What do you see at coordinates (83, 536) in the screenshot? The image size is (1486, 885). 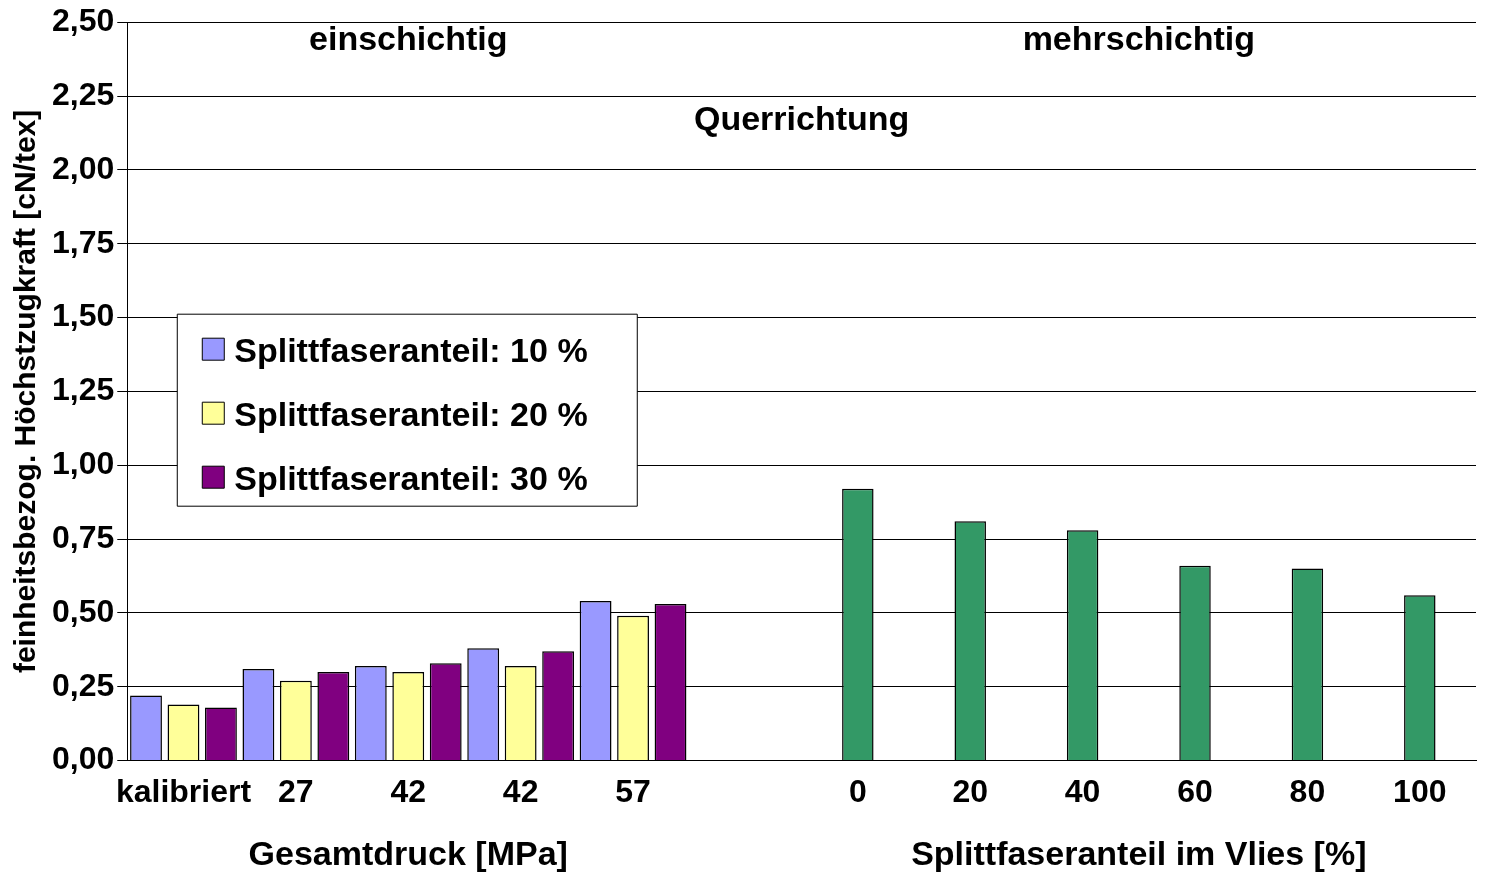 I see `y-tick-label: 0,75` at bounding box center [83, 536].